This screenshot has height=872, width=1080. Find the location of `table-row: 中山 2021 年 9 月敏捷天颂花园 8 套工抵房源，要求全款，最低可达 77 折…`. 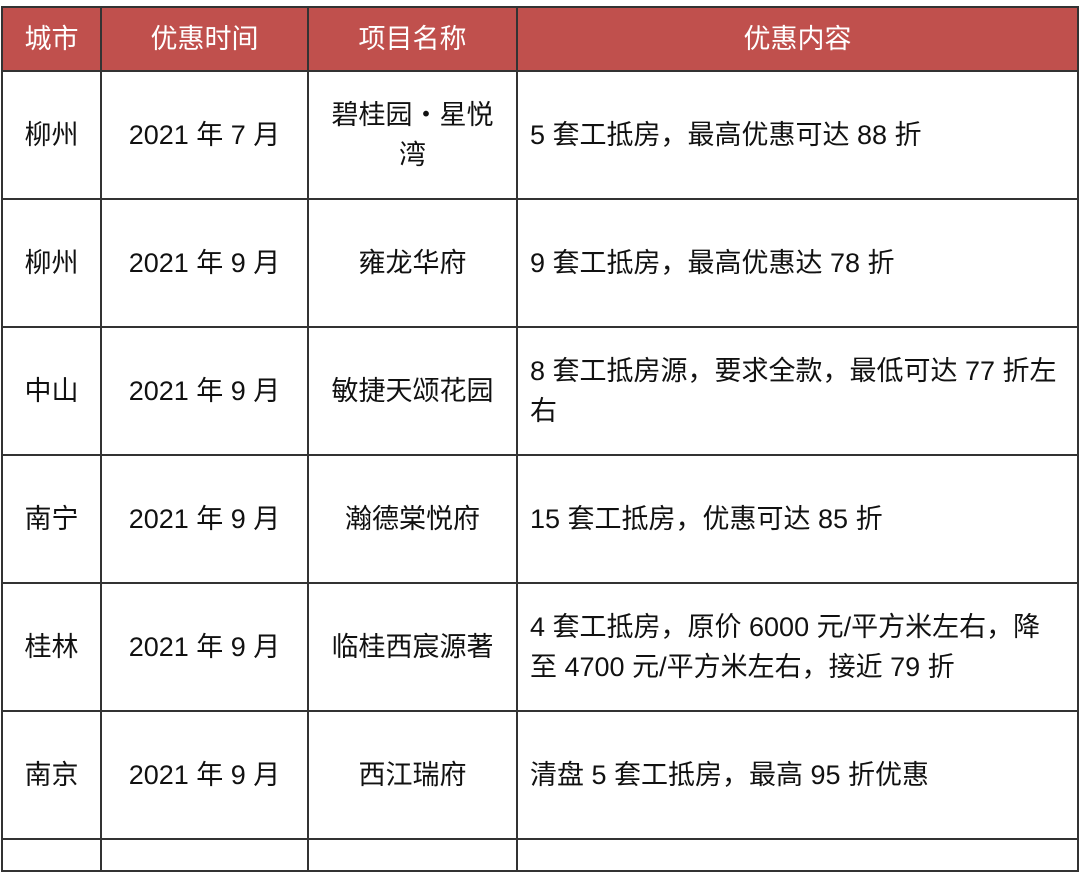

table-row: 中山 2021 年 9 月敏捷天颂花园 8 套工抵房源，要求全款，最低可达 77 折… is located at coordinates (540, 391).